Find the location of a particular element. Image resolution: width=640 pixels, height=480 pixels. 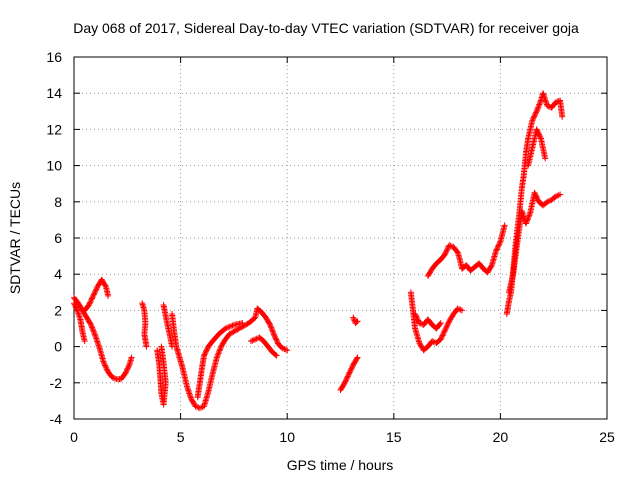

y-tick-label: 16 is located at coordinates (54, 57).